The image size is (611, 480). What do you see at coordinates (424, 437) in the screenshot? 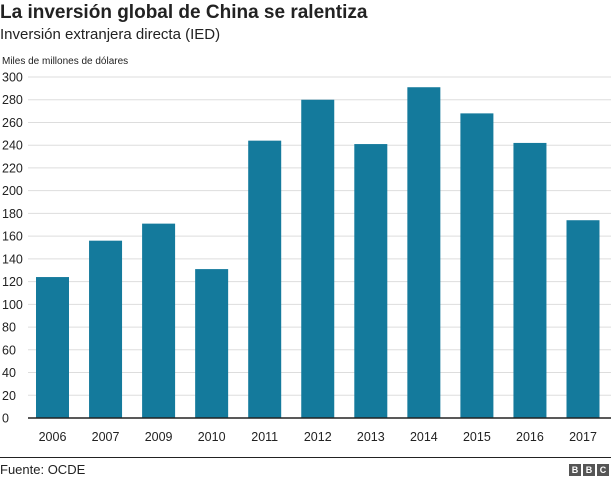
I see `x-tick-label: 2014` at bounding box center [424, 437].